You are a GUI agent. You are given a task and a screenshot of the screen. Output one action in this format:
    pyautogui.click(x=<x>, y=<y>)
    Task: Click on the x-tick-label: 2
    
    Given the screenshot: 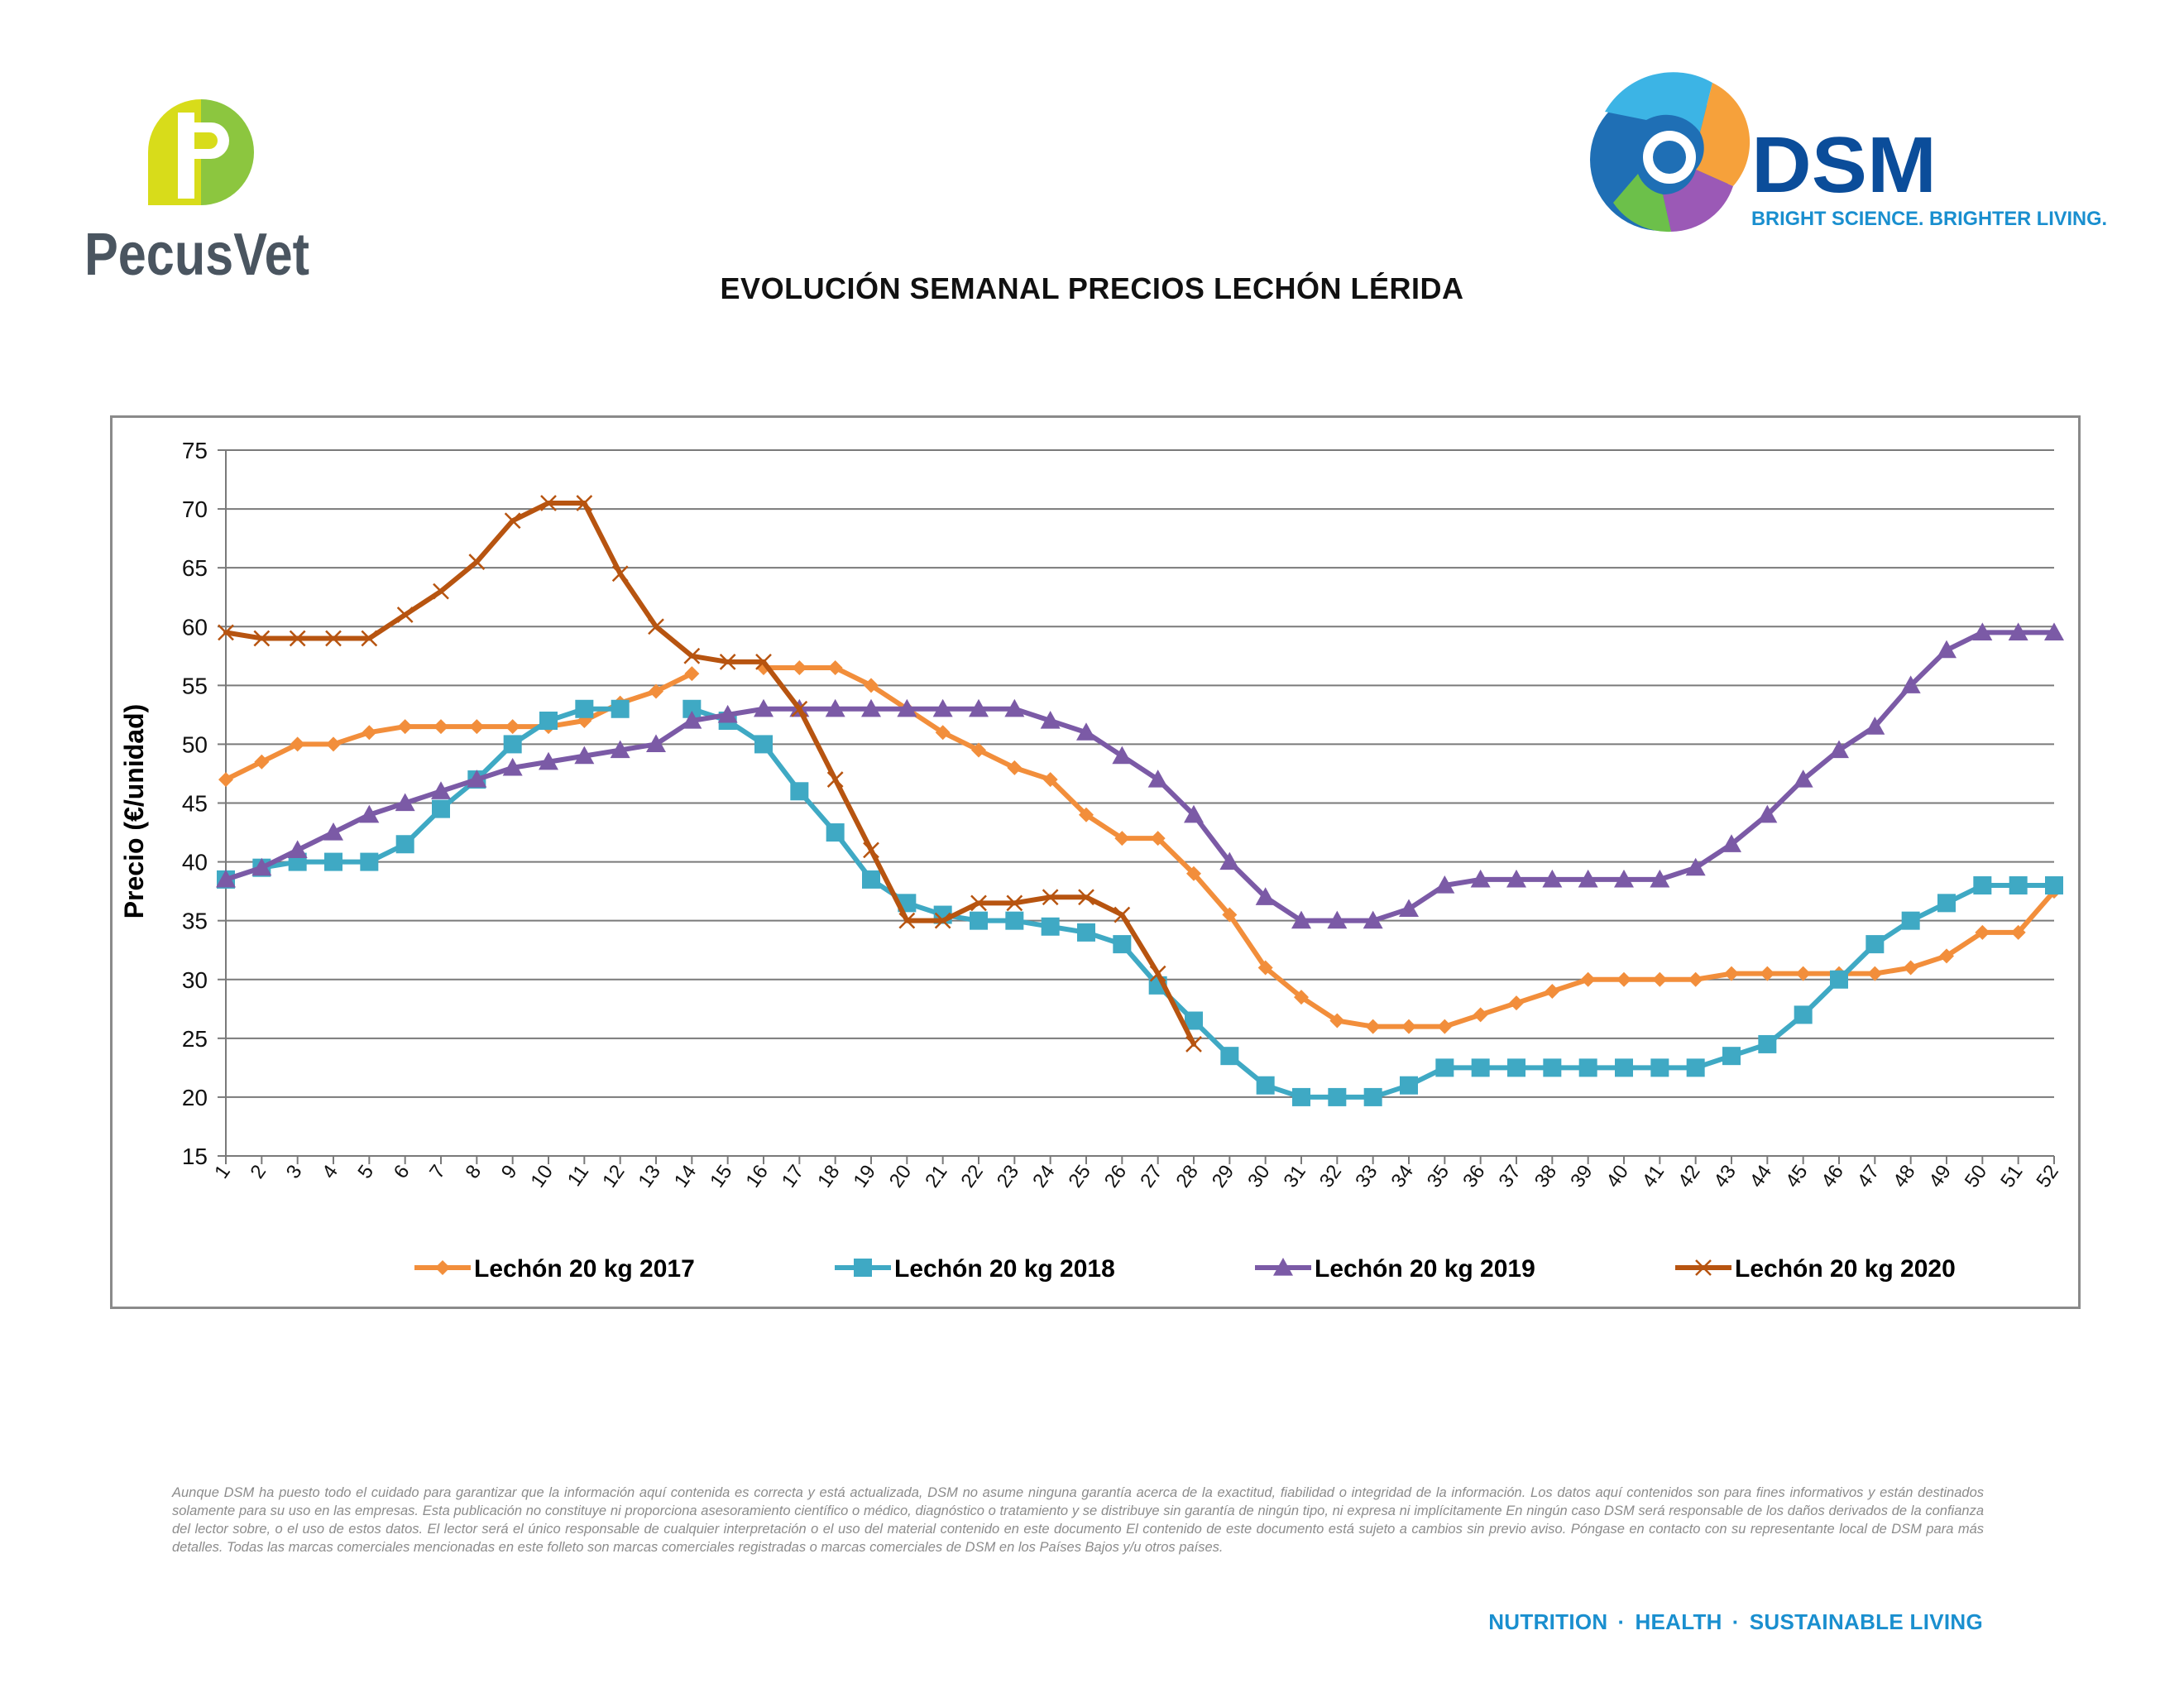 What is the action you would take?
    pyautogui.click(x=258, y=1171)
    